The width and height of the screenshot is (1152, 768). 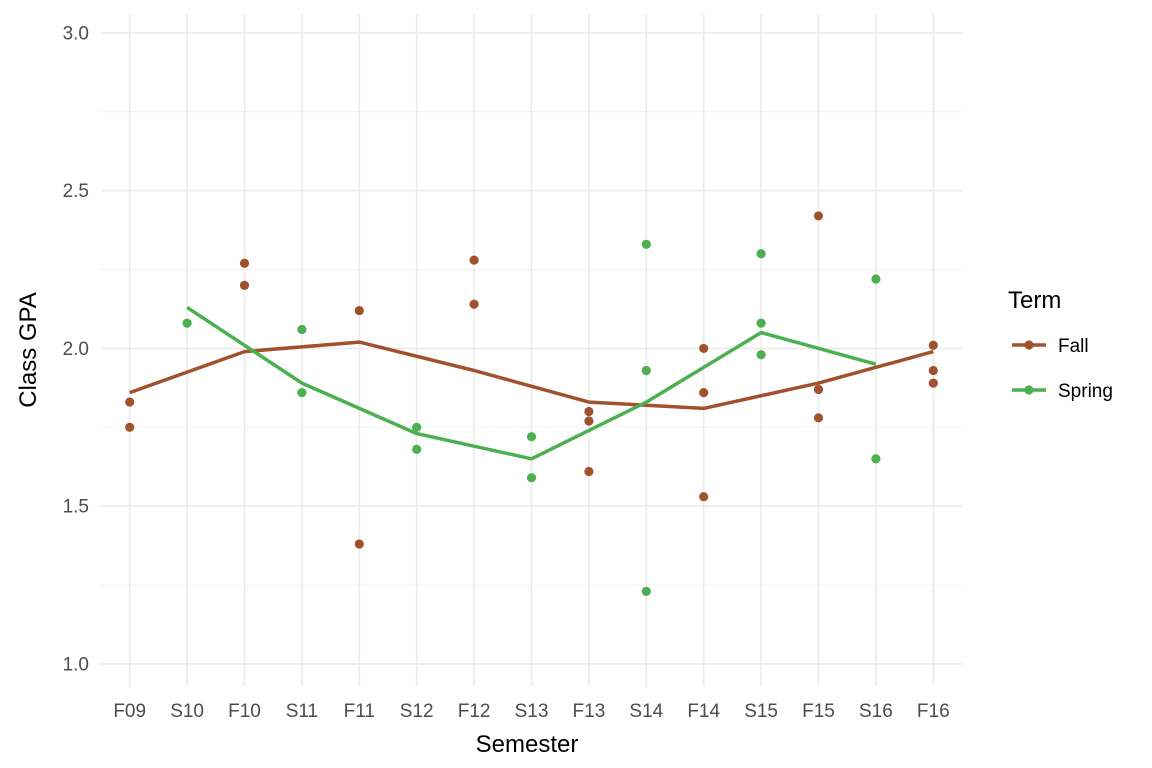 What do you see at coordinates (1073, 346) in the screenshot?
I see `legend-label: Fall` at bounding box center [1073, 346].